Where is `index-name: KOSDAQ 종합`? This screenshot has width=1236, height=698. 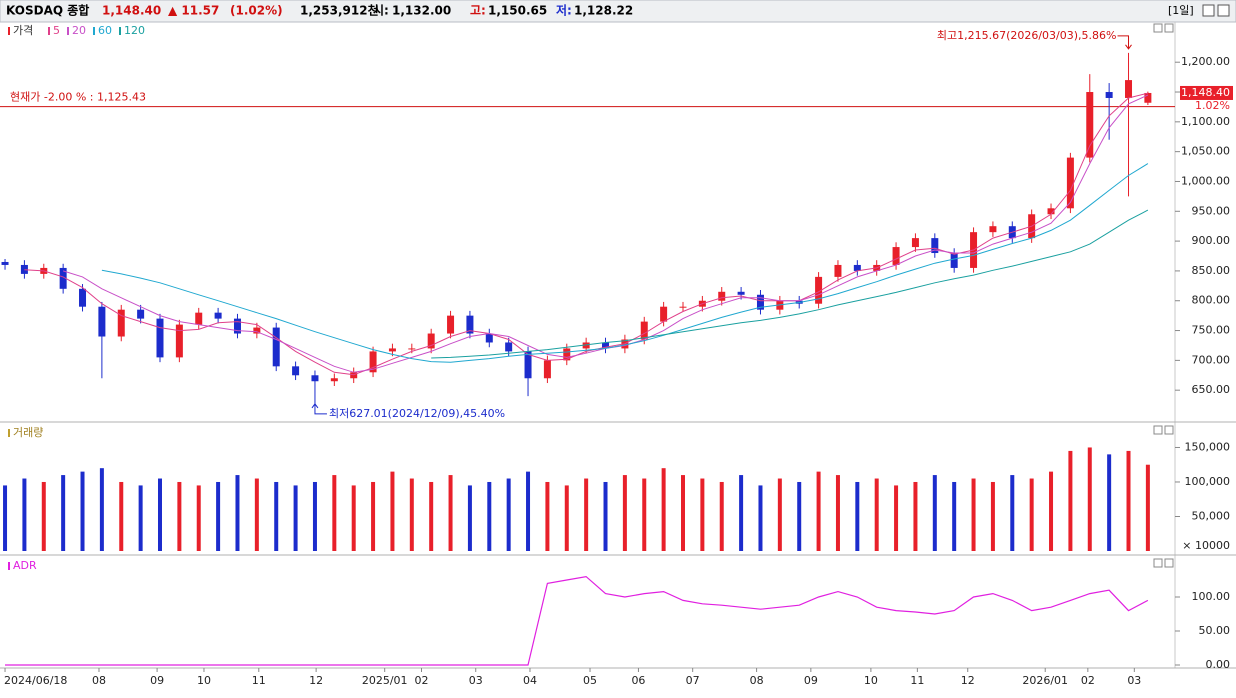 index-name: KOSDAQ 종합 is located at coordinates (47, 10).